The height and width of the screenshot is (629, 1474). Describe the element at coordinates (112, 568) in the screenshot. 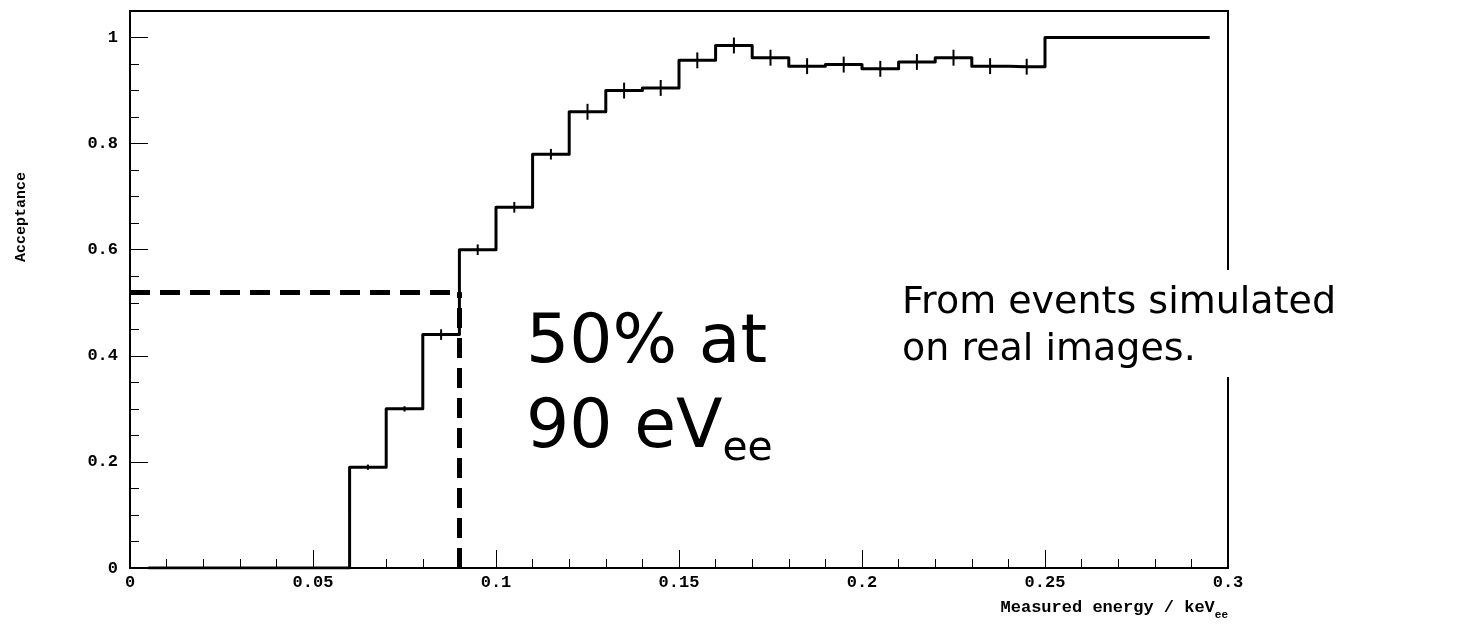

I see `y-tick-label: 0` at that location.